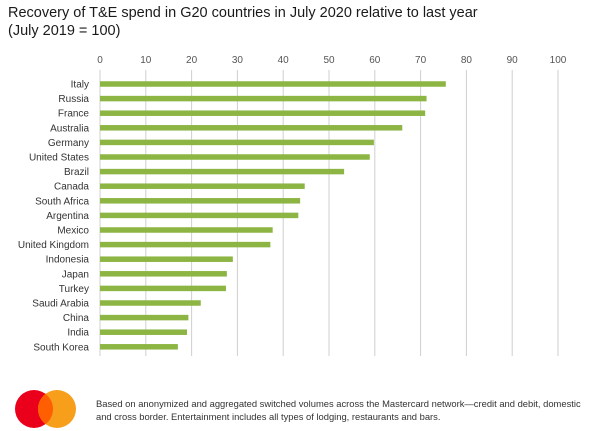 The height and width of the screenshot is (431, 596). What do you see at coordinates (76, 172) in the screenshot?
I see `category-label: Brazil` at bounding box center [76, 172].